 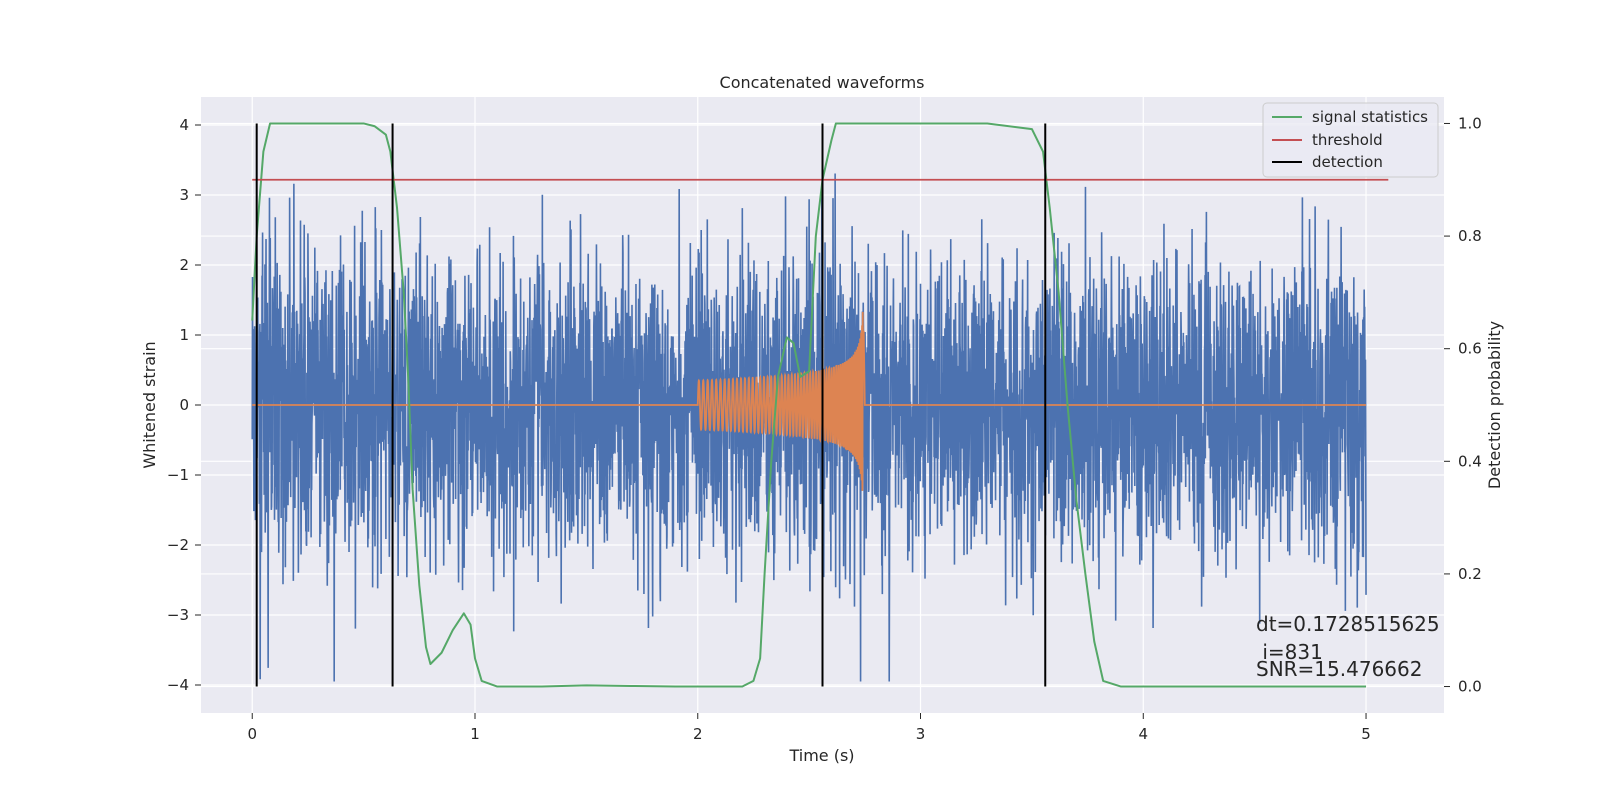 What do you see at coordinates (252, 734) in the screenshot?
I see `x-tick-label: 0` at bounding box center [252, 734].